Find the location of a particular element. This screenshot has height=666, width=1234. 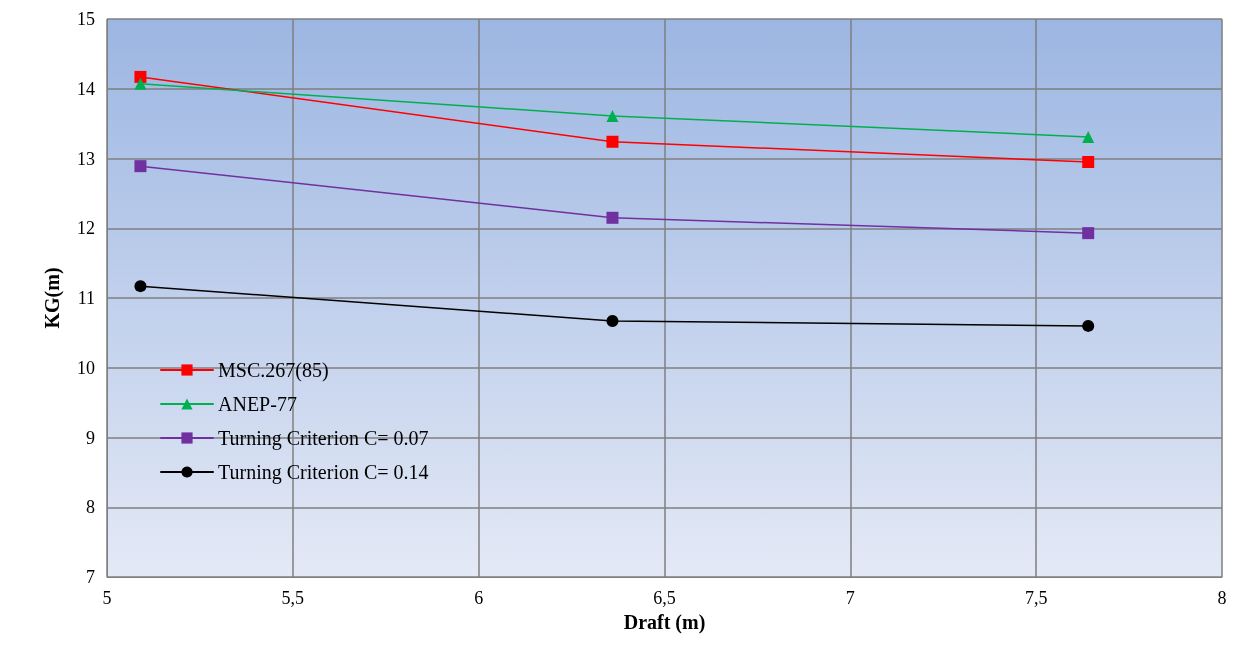

y-tick-label: 12 is located at coordinates (86, 228).